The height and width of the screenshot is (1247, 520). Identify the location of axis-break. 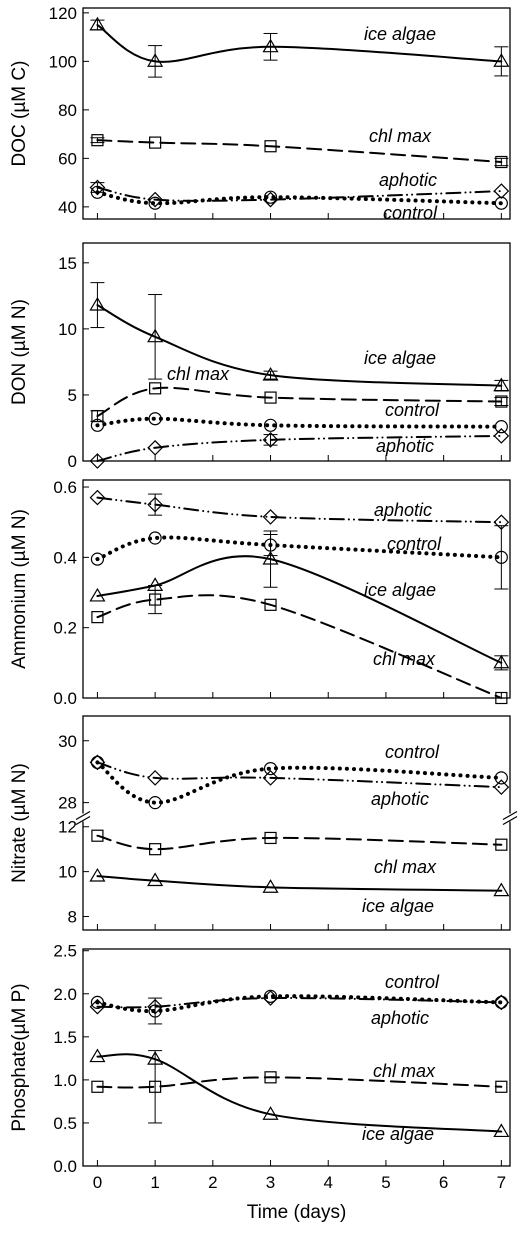
(296, 818).